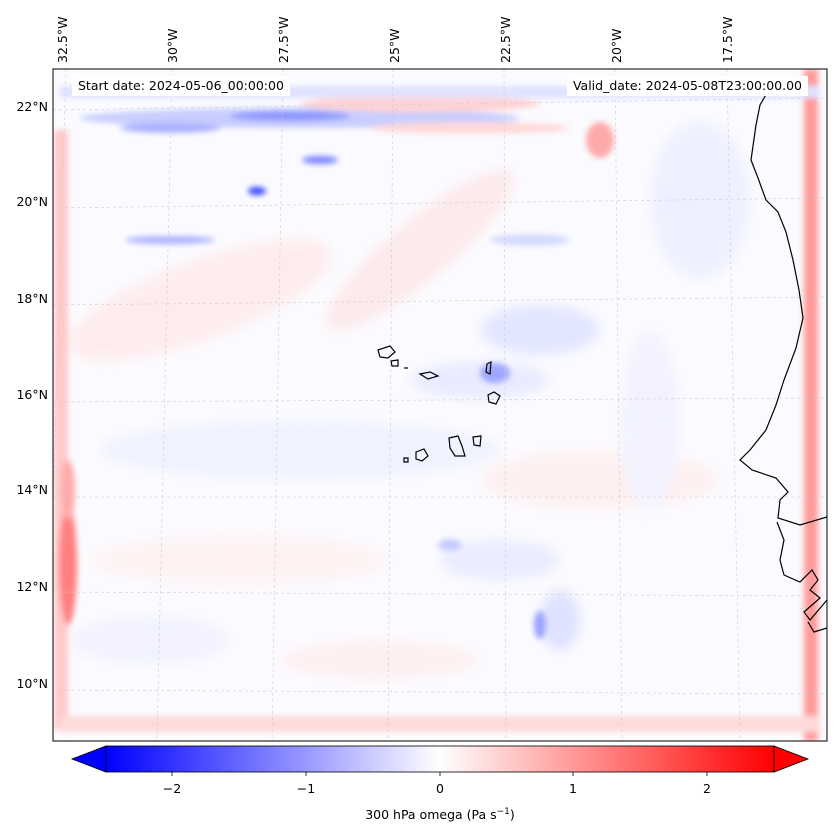 This screenshot has height=839, width=837. Describe the element at coordinates (477, 441) in the screenshot. I see `island-maio` at that location.